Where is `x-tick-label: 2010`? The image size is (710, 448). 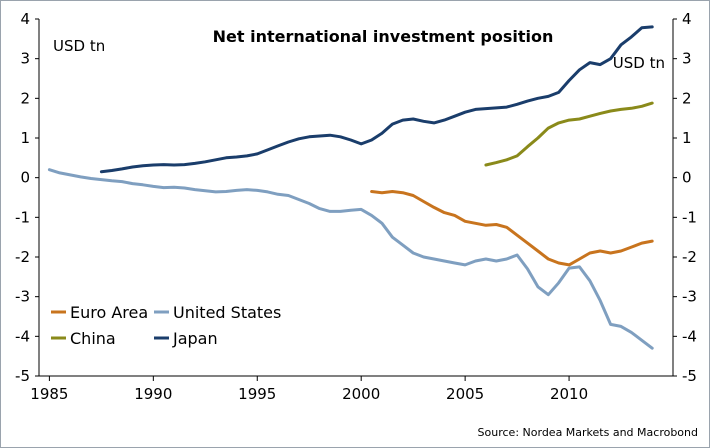 x-tick-label: 2010 is located at coordinates (569, 394).